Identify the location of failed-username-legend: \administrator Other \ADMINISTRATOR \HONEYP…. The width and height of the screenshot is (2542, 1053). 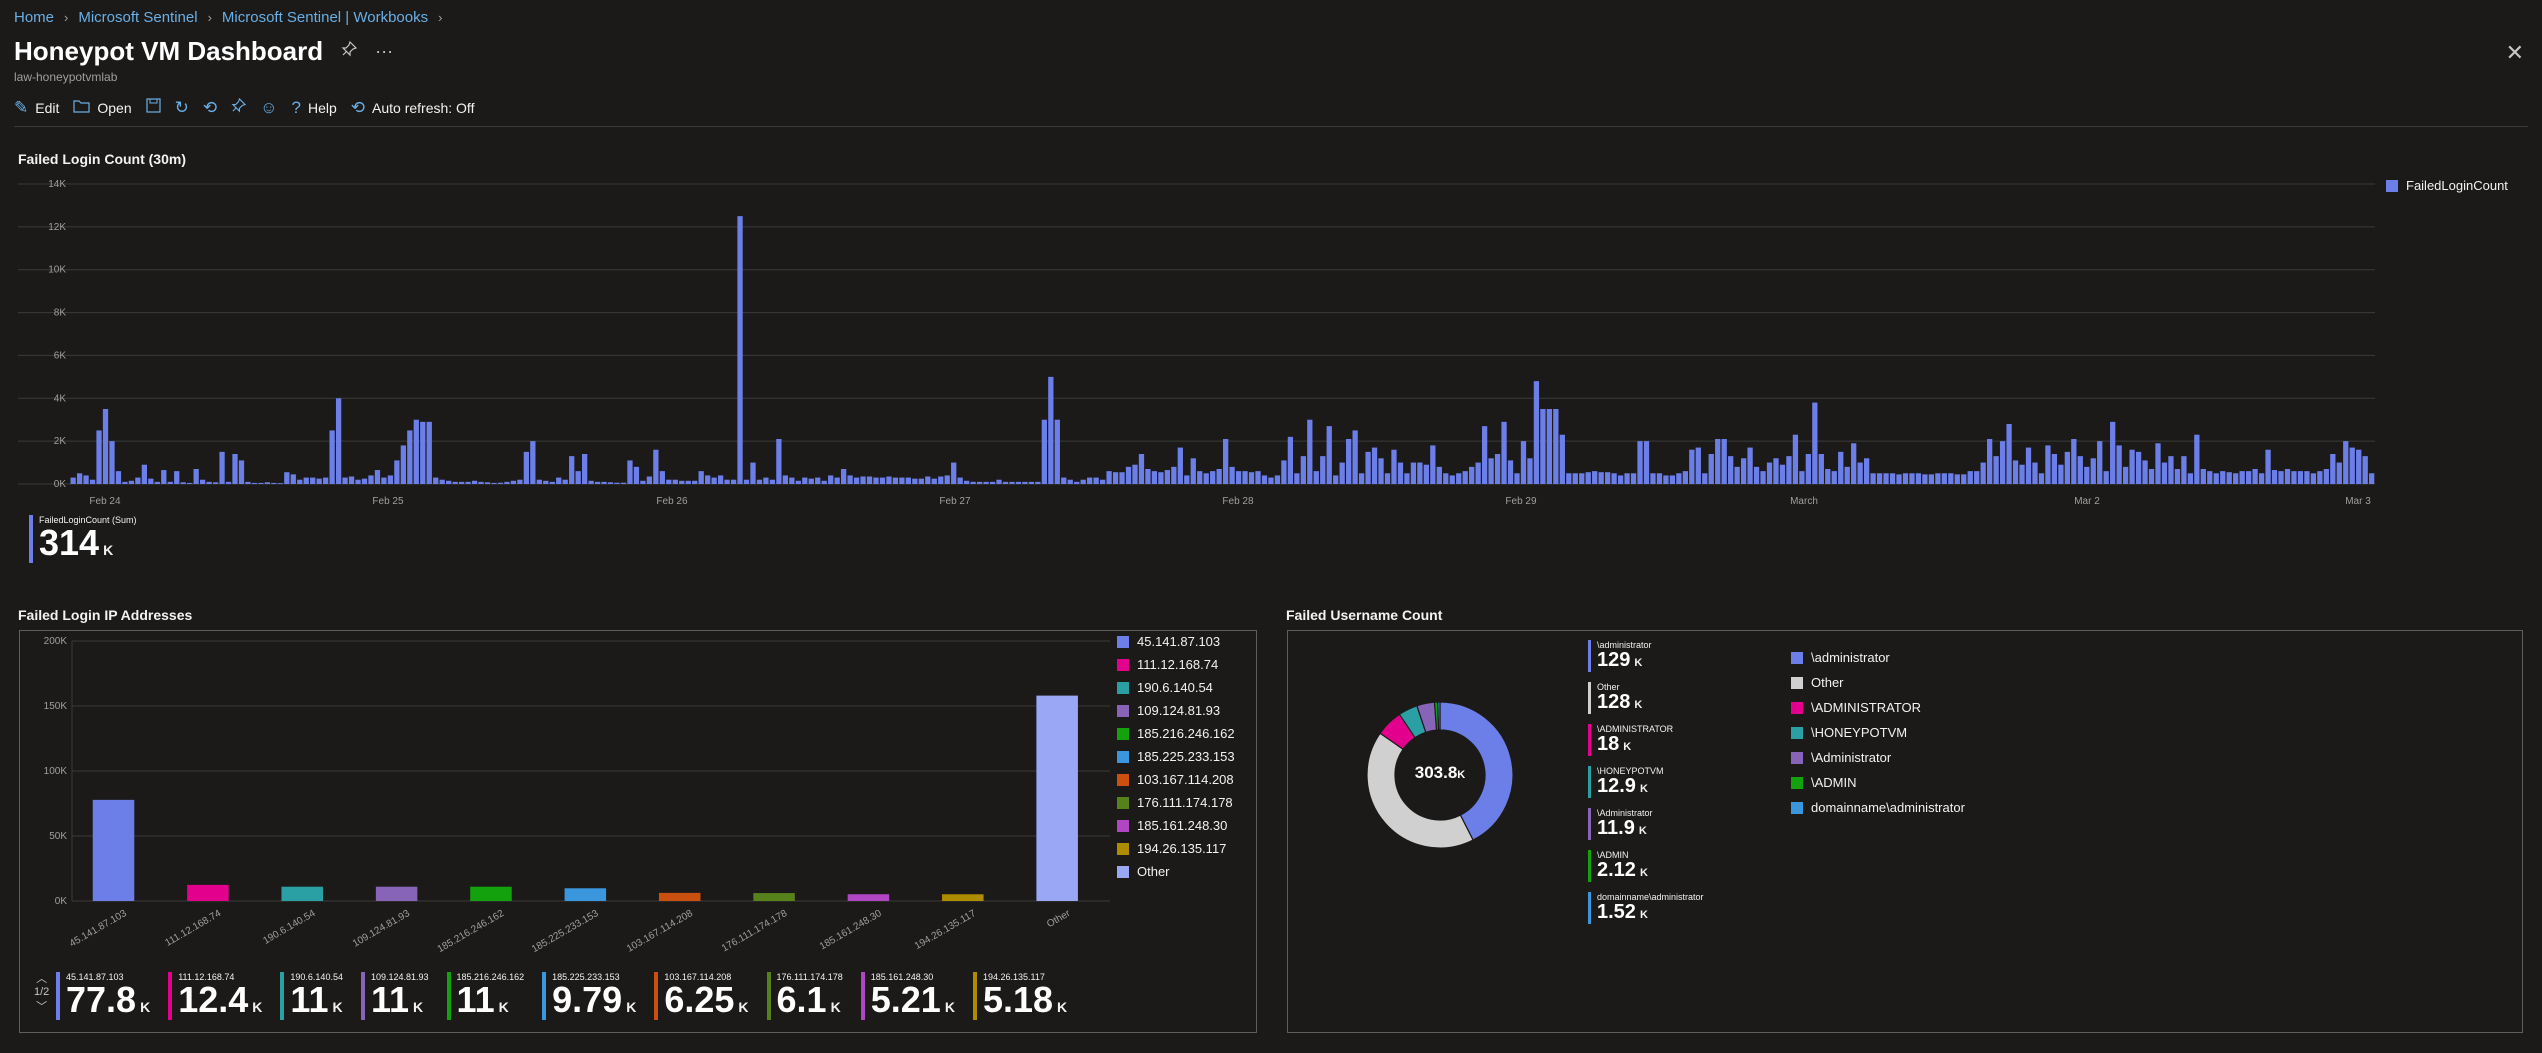
(1878, 732).